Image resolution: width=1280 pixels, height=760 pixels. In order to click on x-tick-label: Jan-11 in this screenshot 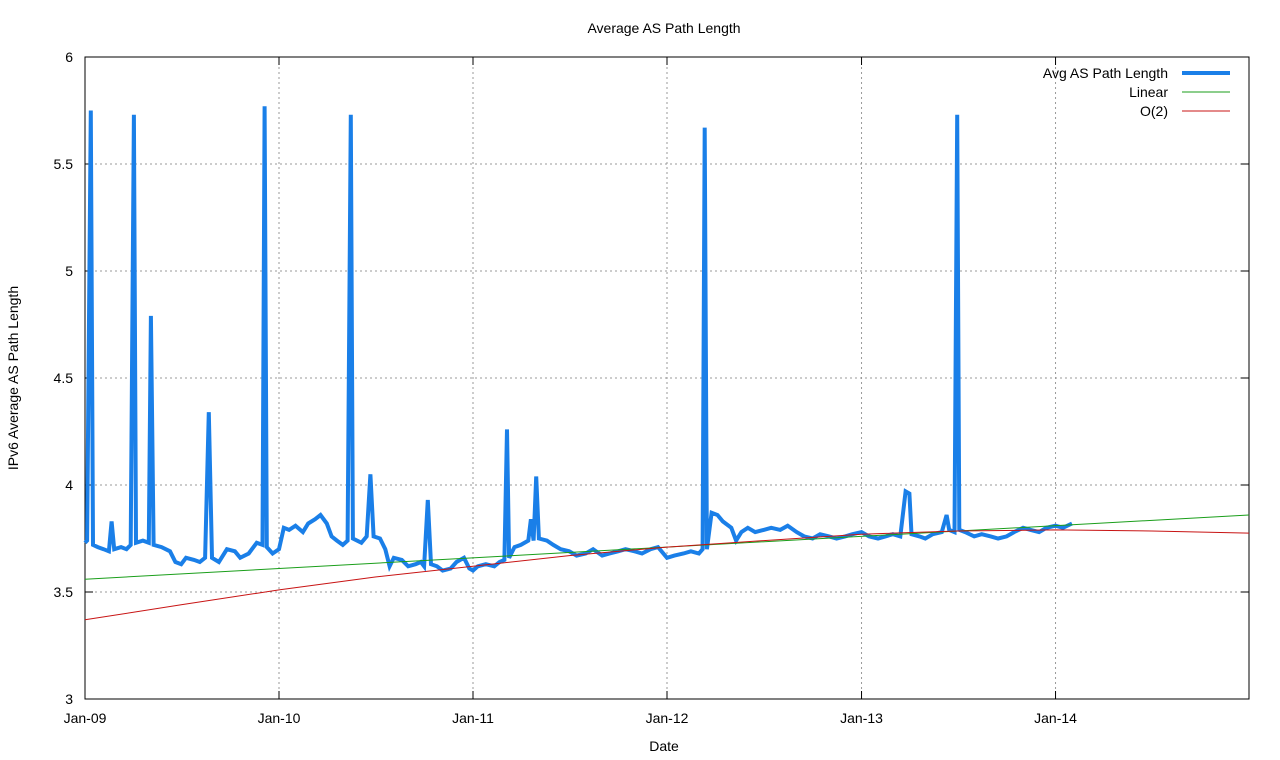, I will do `click(473, 718)`.